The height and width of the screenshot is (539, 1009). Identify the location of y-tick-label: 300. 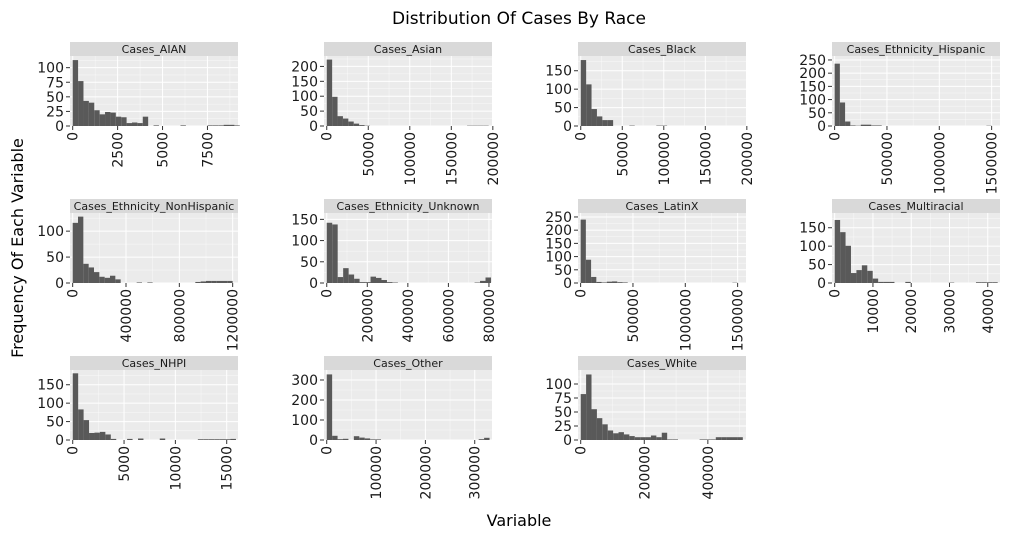
(304, 381).